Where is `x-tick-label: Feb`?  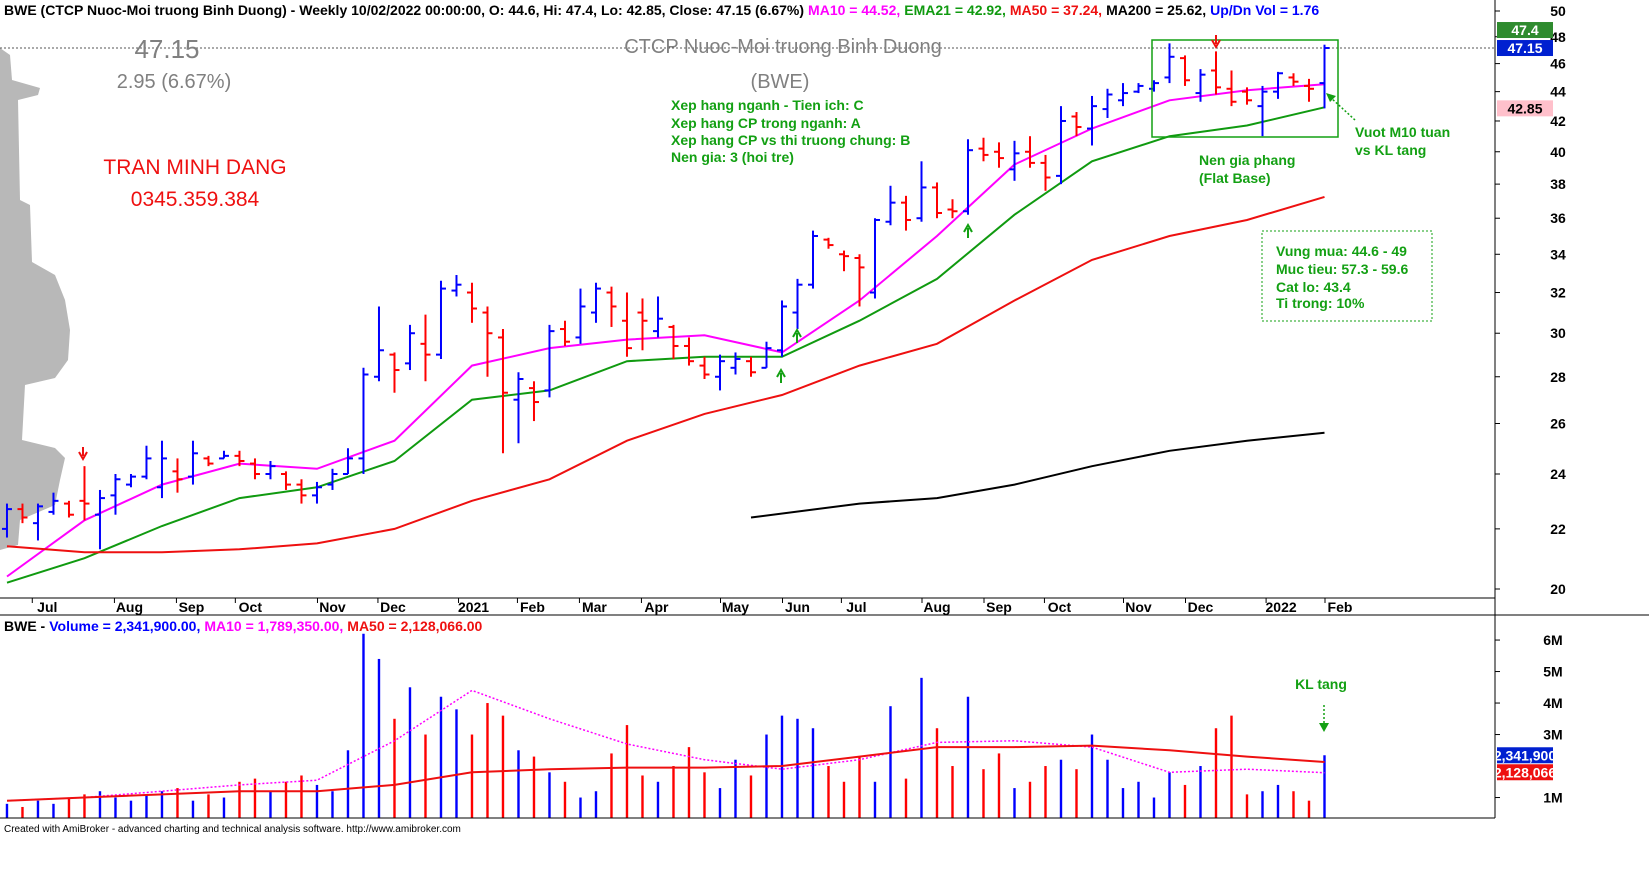 x-tick-label: Feb is located at coordinates (1340, 607).